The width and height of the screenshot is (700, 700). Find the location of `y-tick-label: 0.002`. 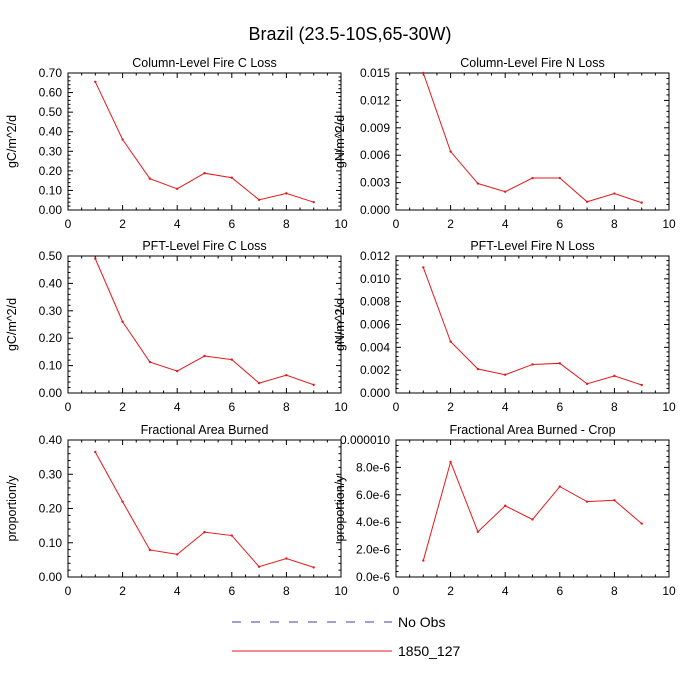

y-tick-label: 0.002 is located at coordinates (375, 370).